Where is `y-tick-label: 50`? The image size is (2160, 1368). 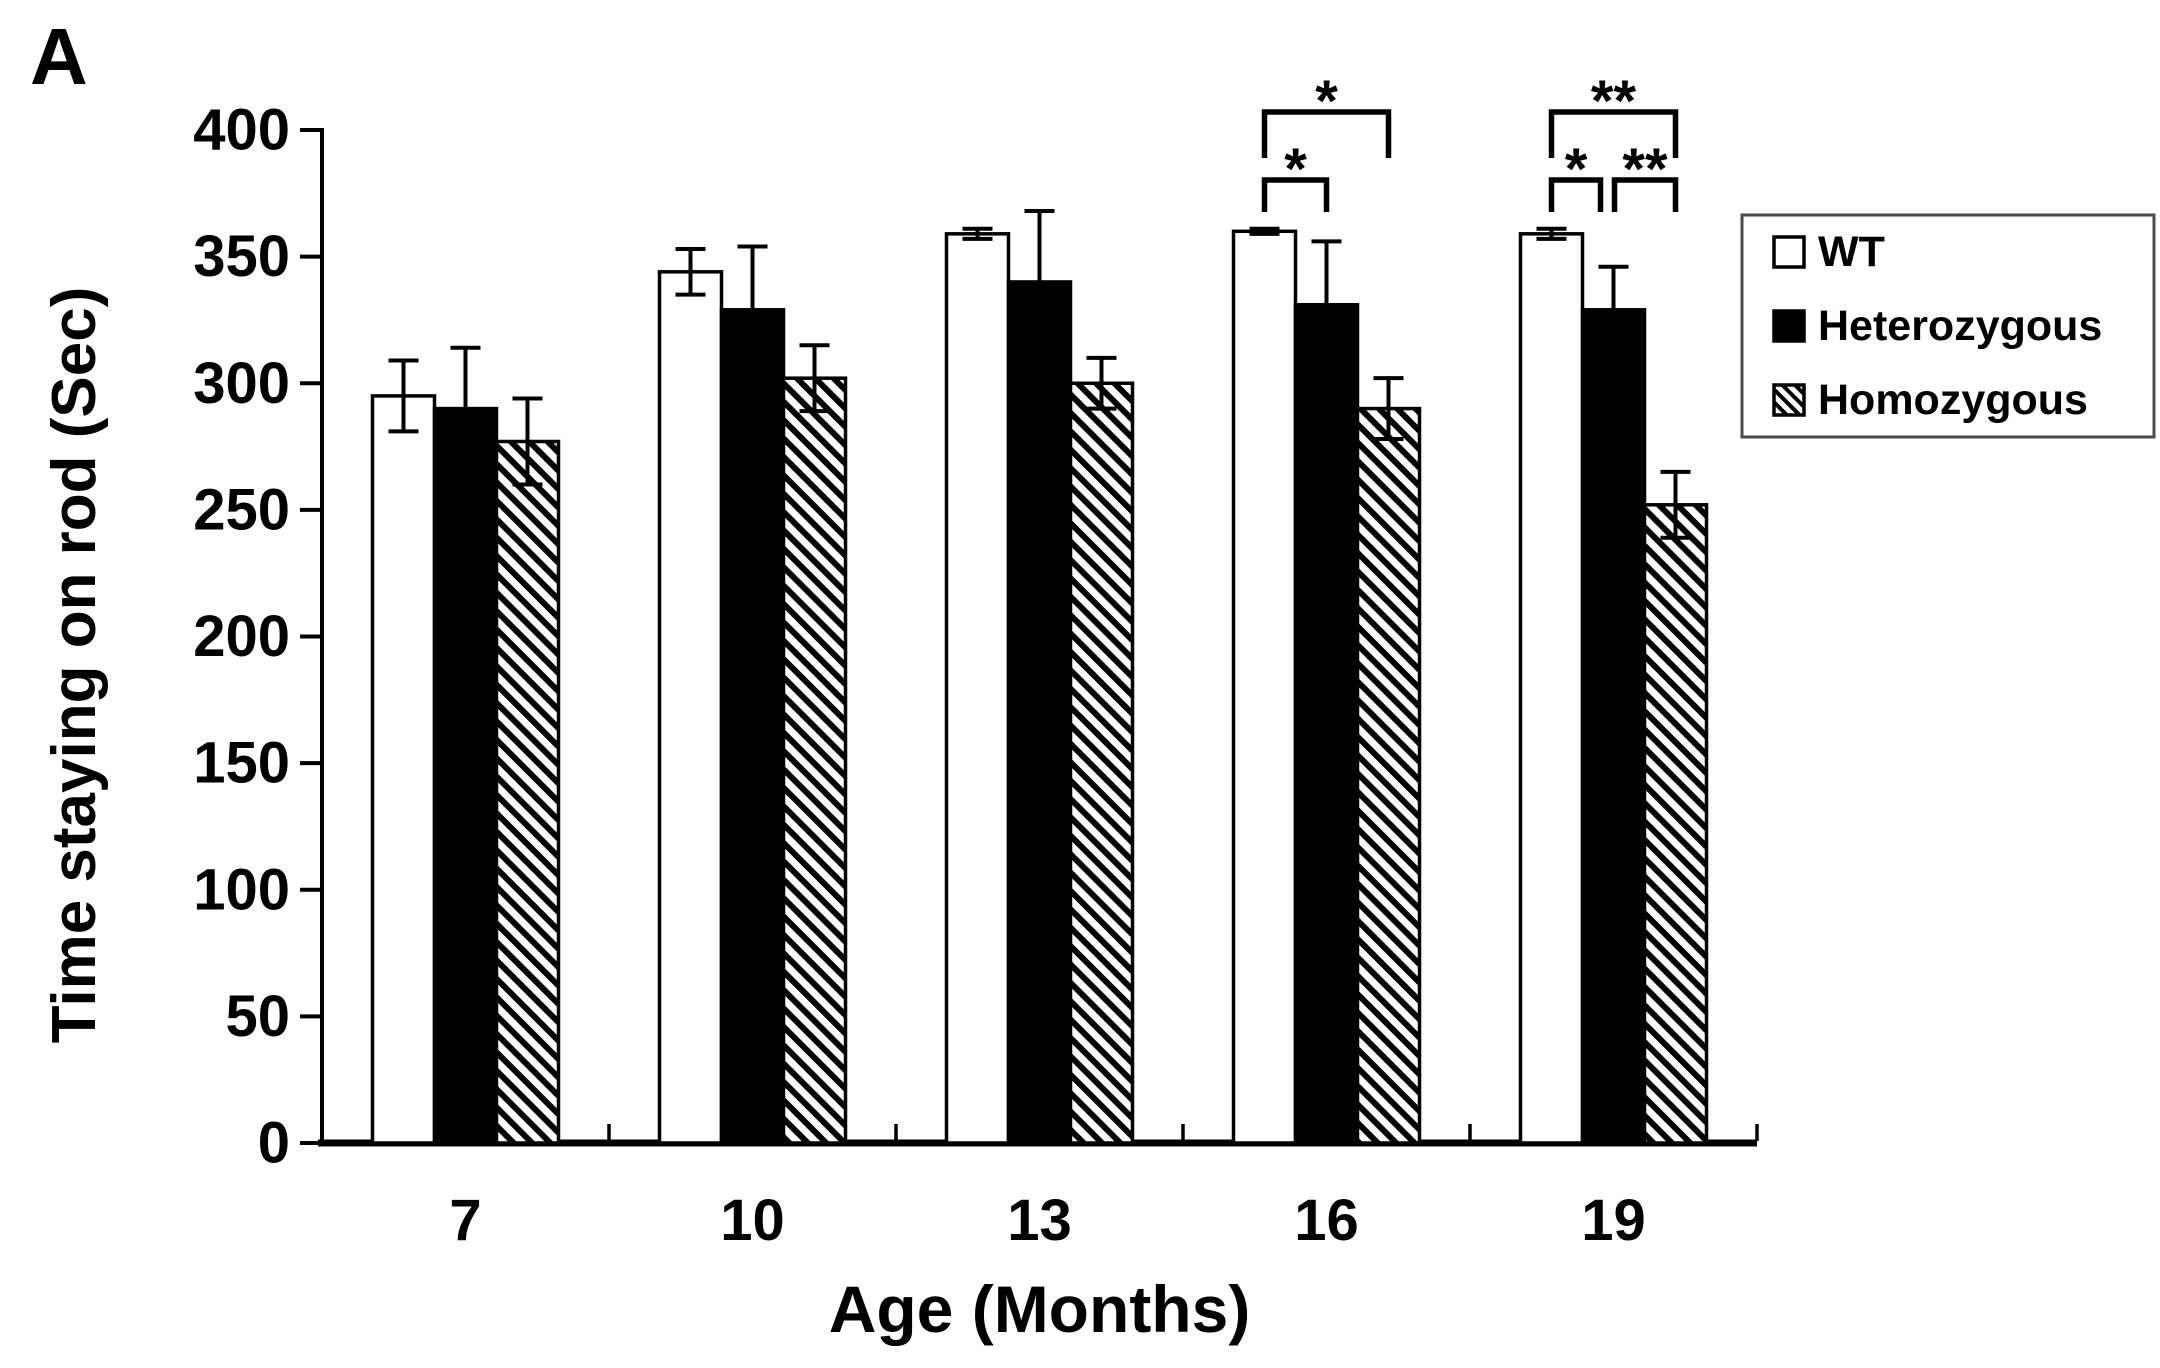
y-tick-label: 50 is located at coordinates (257, 1016).